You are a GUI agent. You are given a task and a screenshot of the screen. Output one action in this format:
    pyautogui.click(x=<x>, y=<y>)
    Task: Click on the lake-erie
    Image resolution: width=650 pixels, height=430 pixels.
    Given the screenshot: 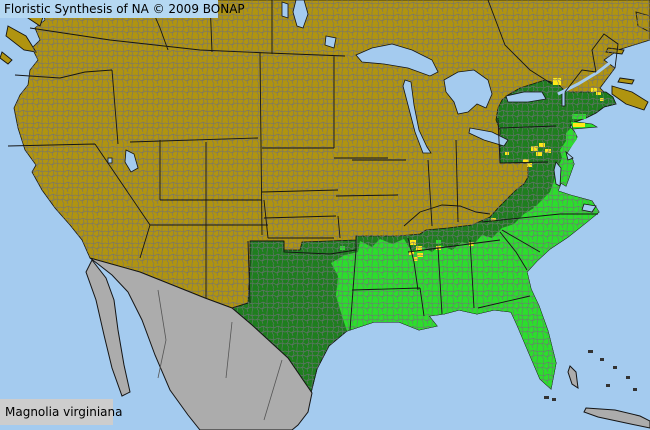 What is the action you would take?
    pyautogui.click(x=488, y=137)
    